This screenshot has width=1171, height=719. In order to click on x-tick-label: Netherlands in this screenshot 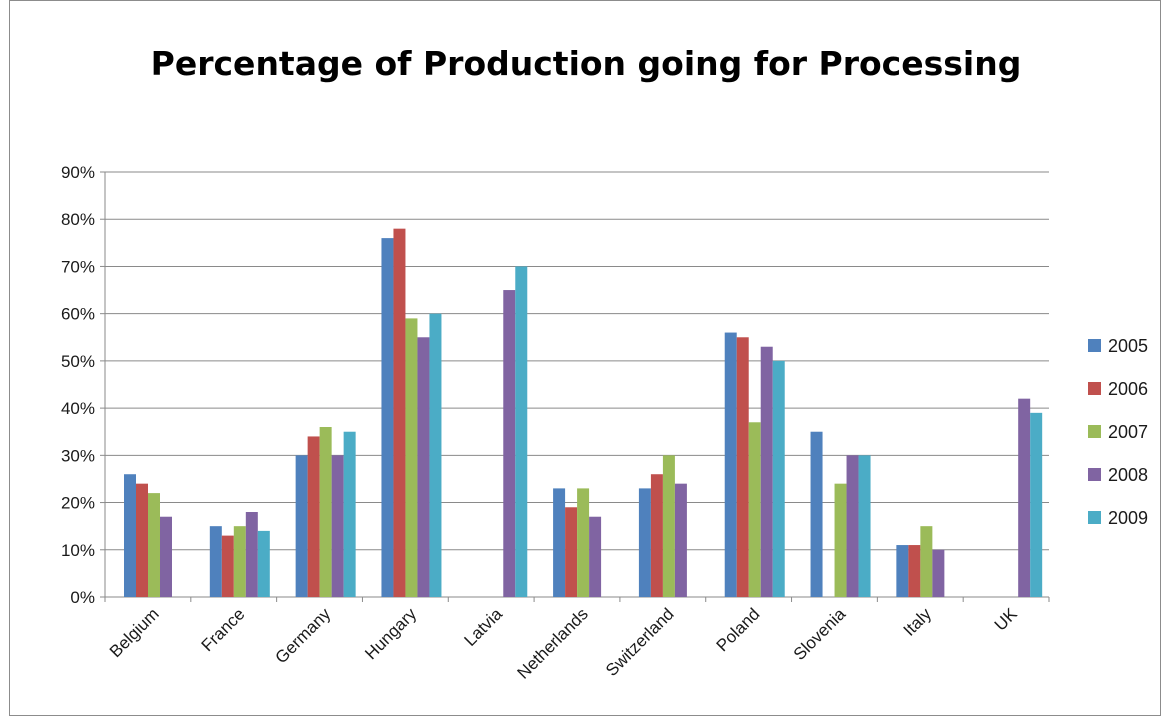, I will do `click(553, 643)`.